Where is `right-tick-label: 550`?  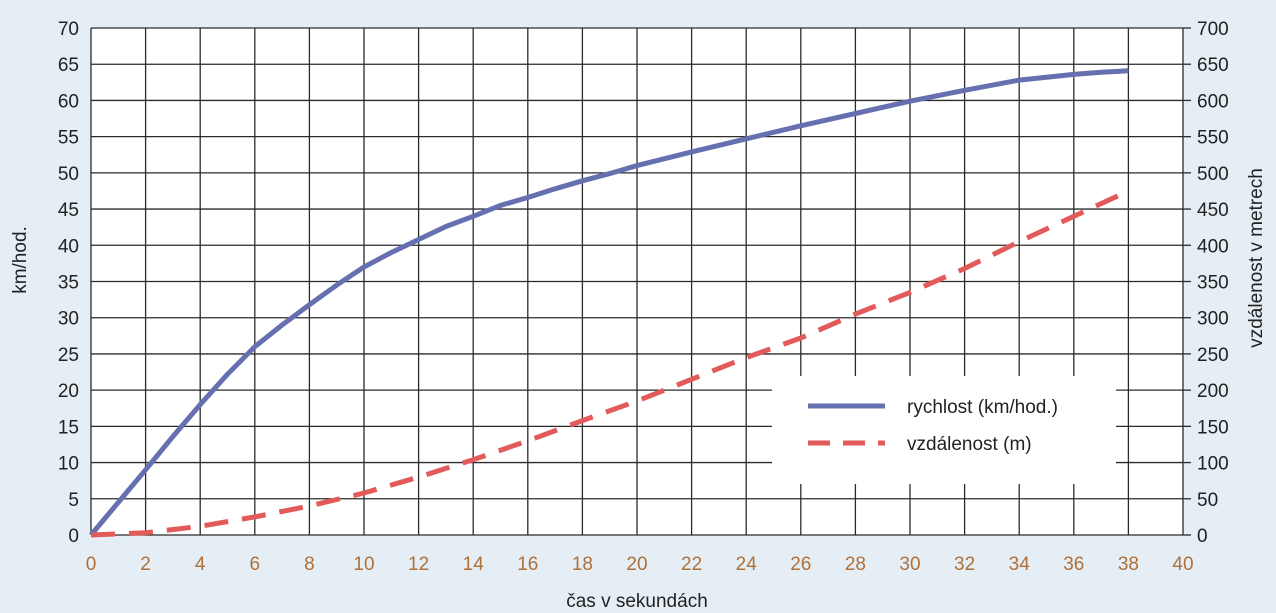
right-tick-label: 550 is located at coordinates (1213, 138).